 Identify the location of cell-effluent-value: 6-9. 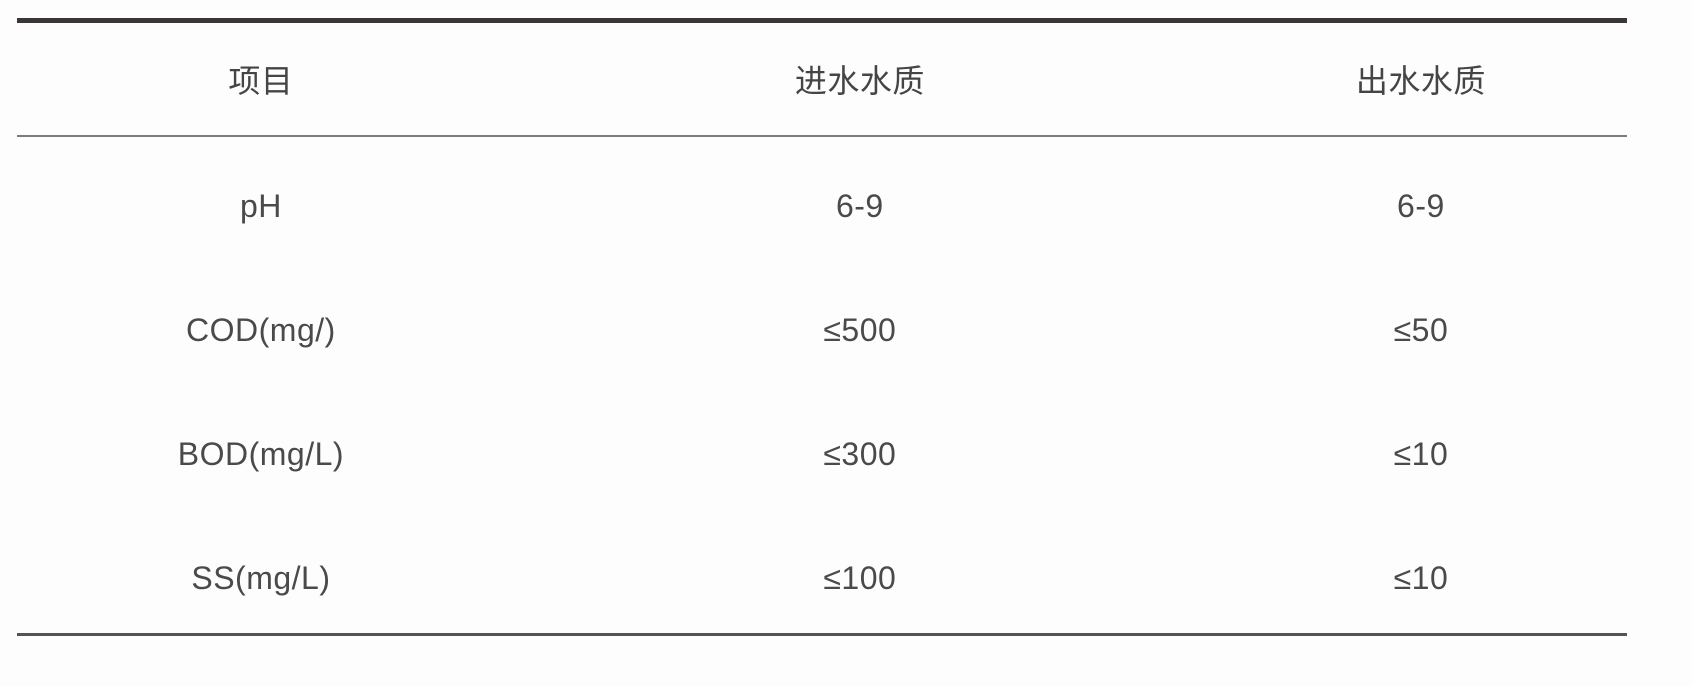
(1421, 205).